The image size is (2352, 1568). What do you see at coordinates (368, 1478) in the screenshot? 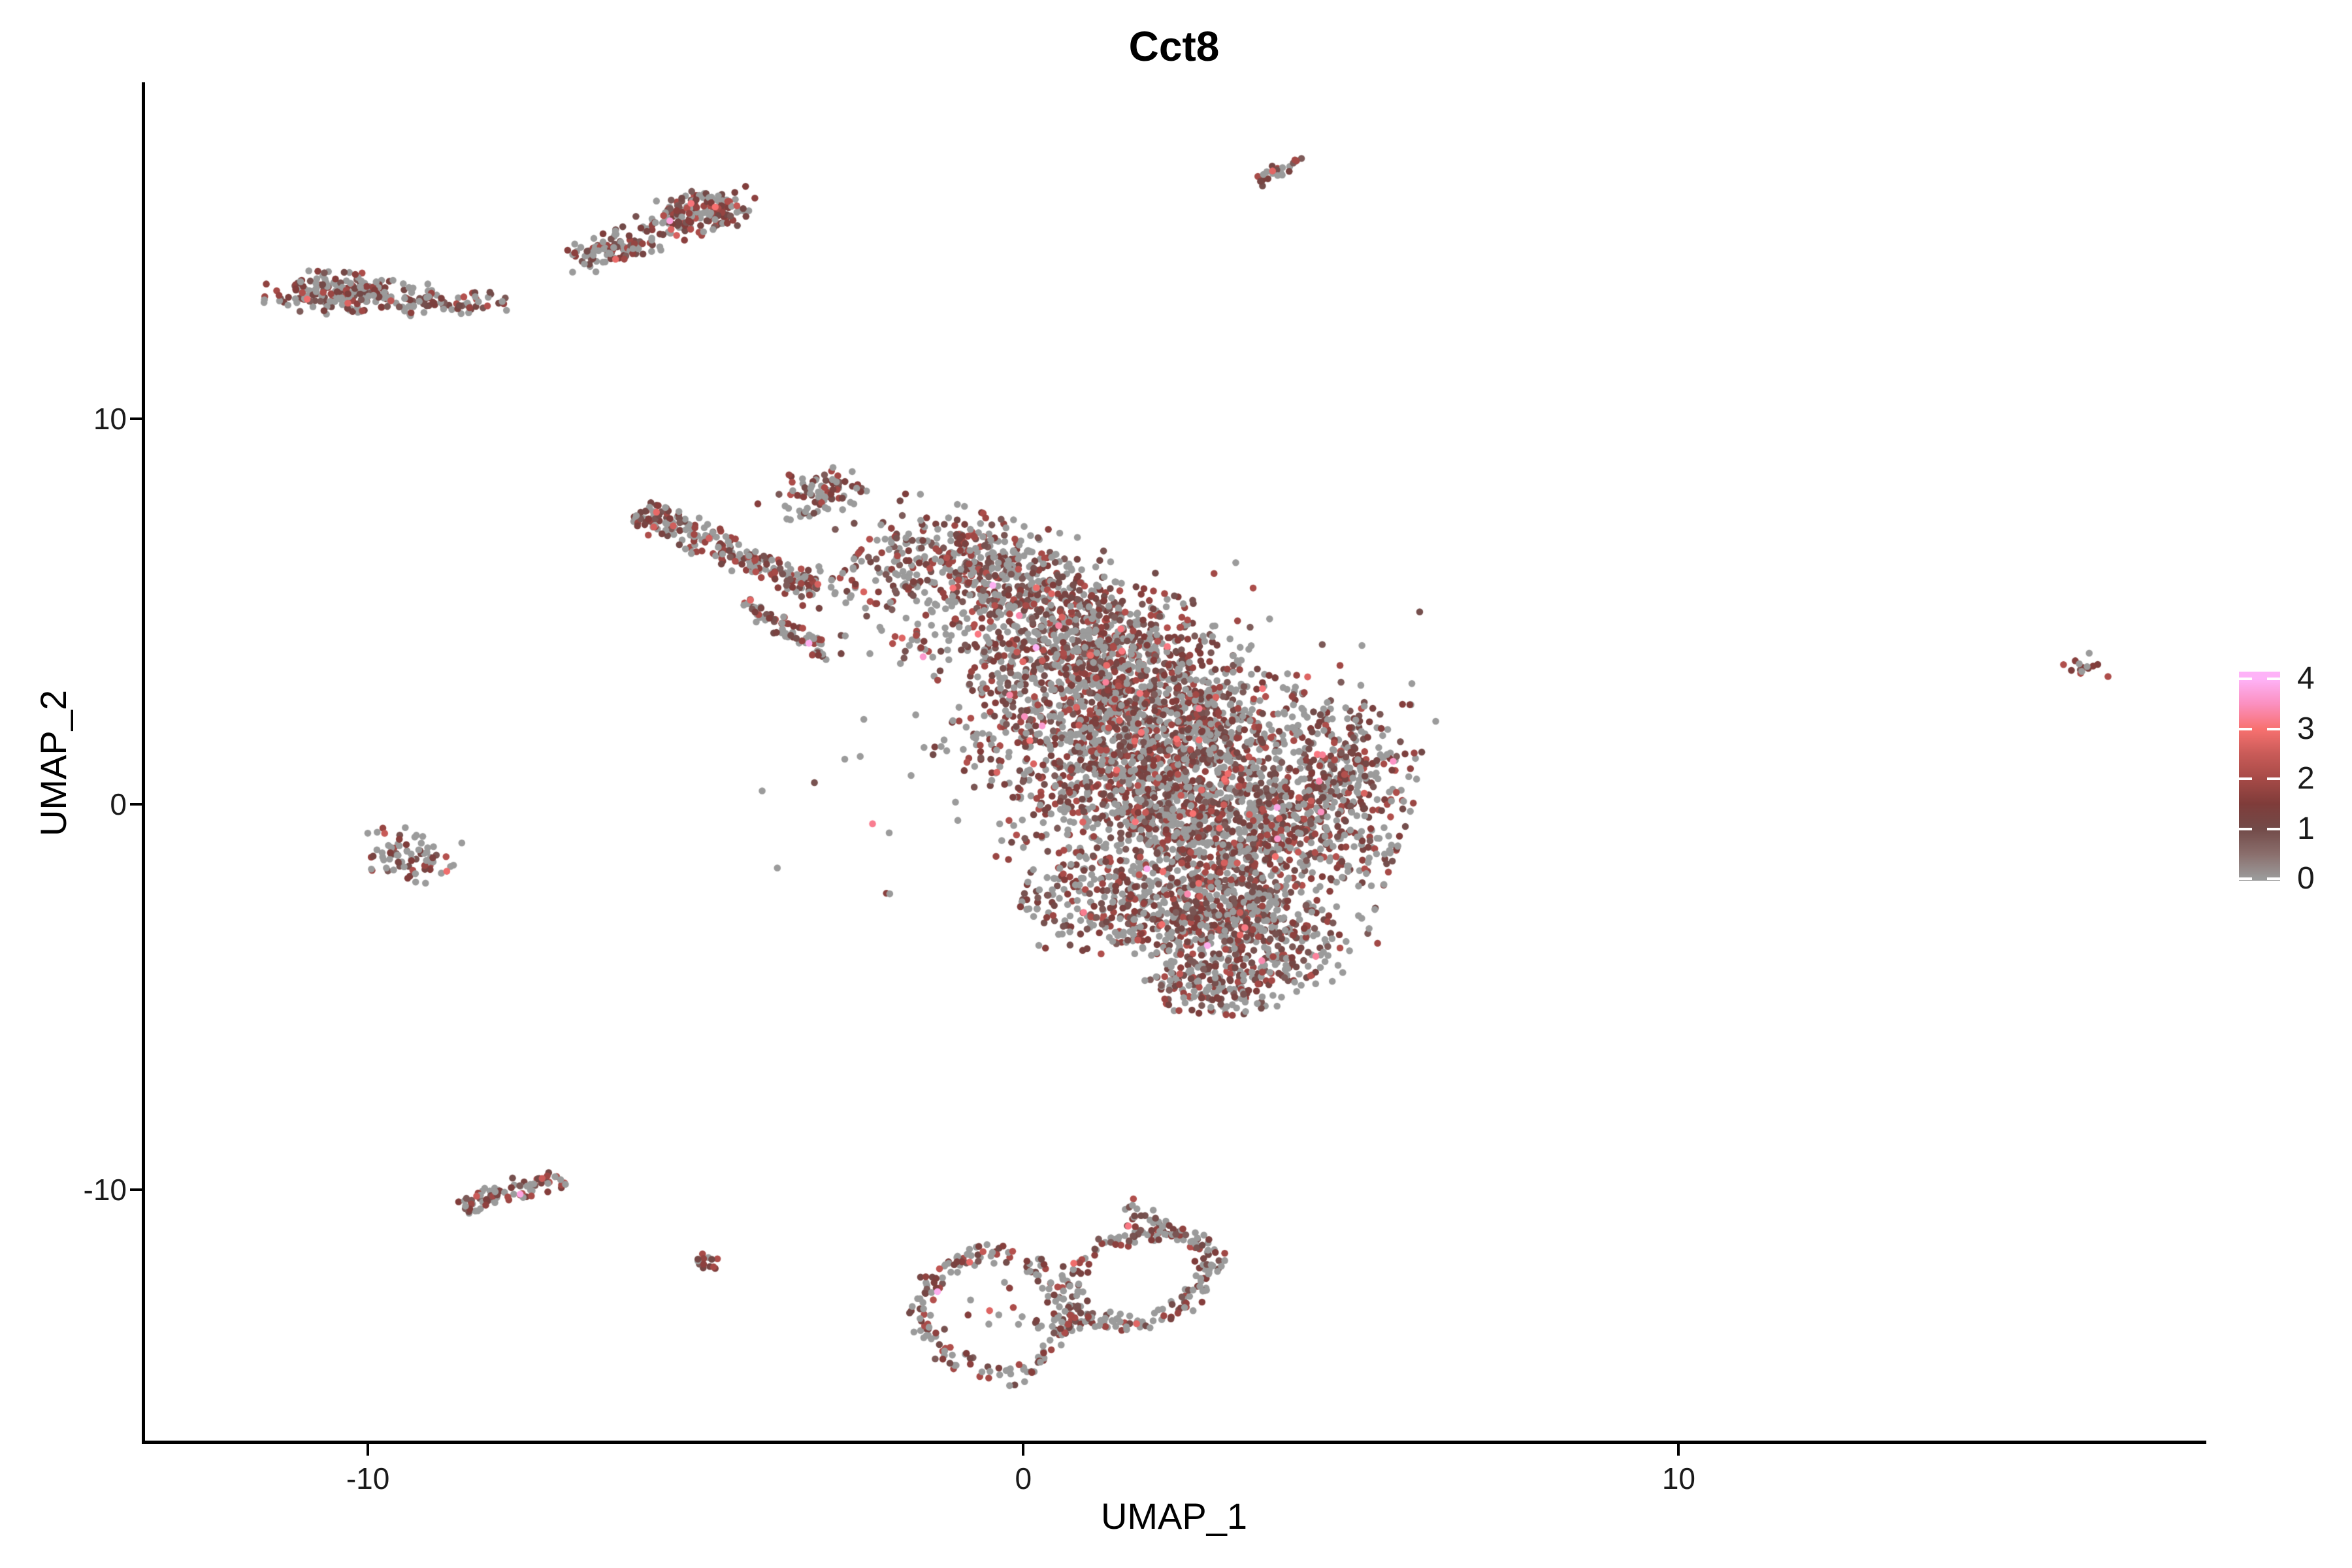
I see `x-tick-label: -10` at bounding box center [368, 1478].